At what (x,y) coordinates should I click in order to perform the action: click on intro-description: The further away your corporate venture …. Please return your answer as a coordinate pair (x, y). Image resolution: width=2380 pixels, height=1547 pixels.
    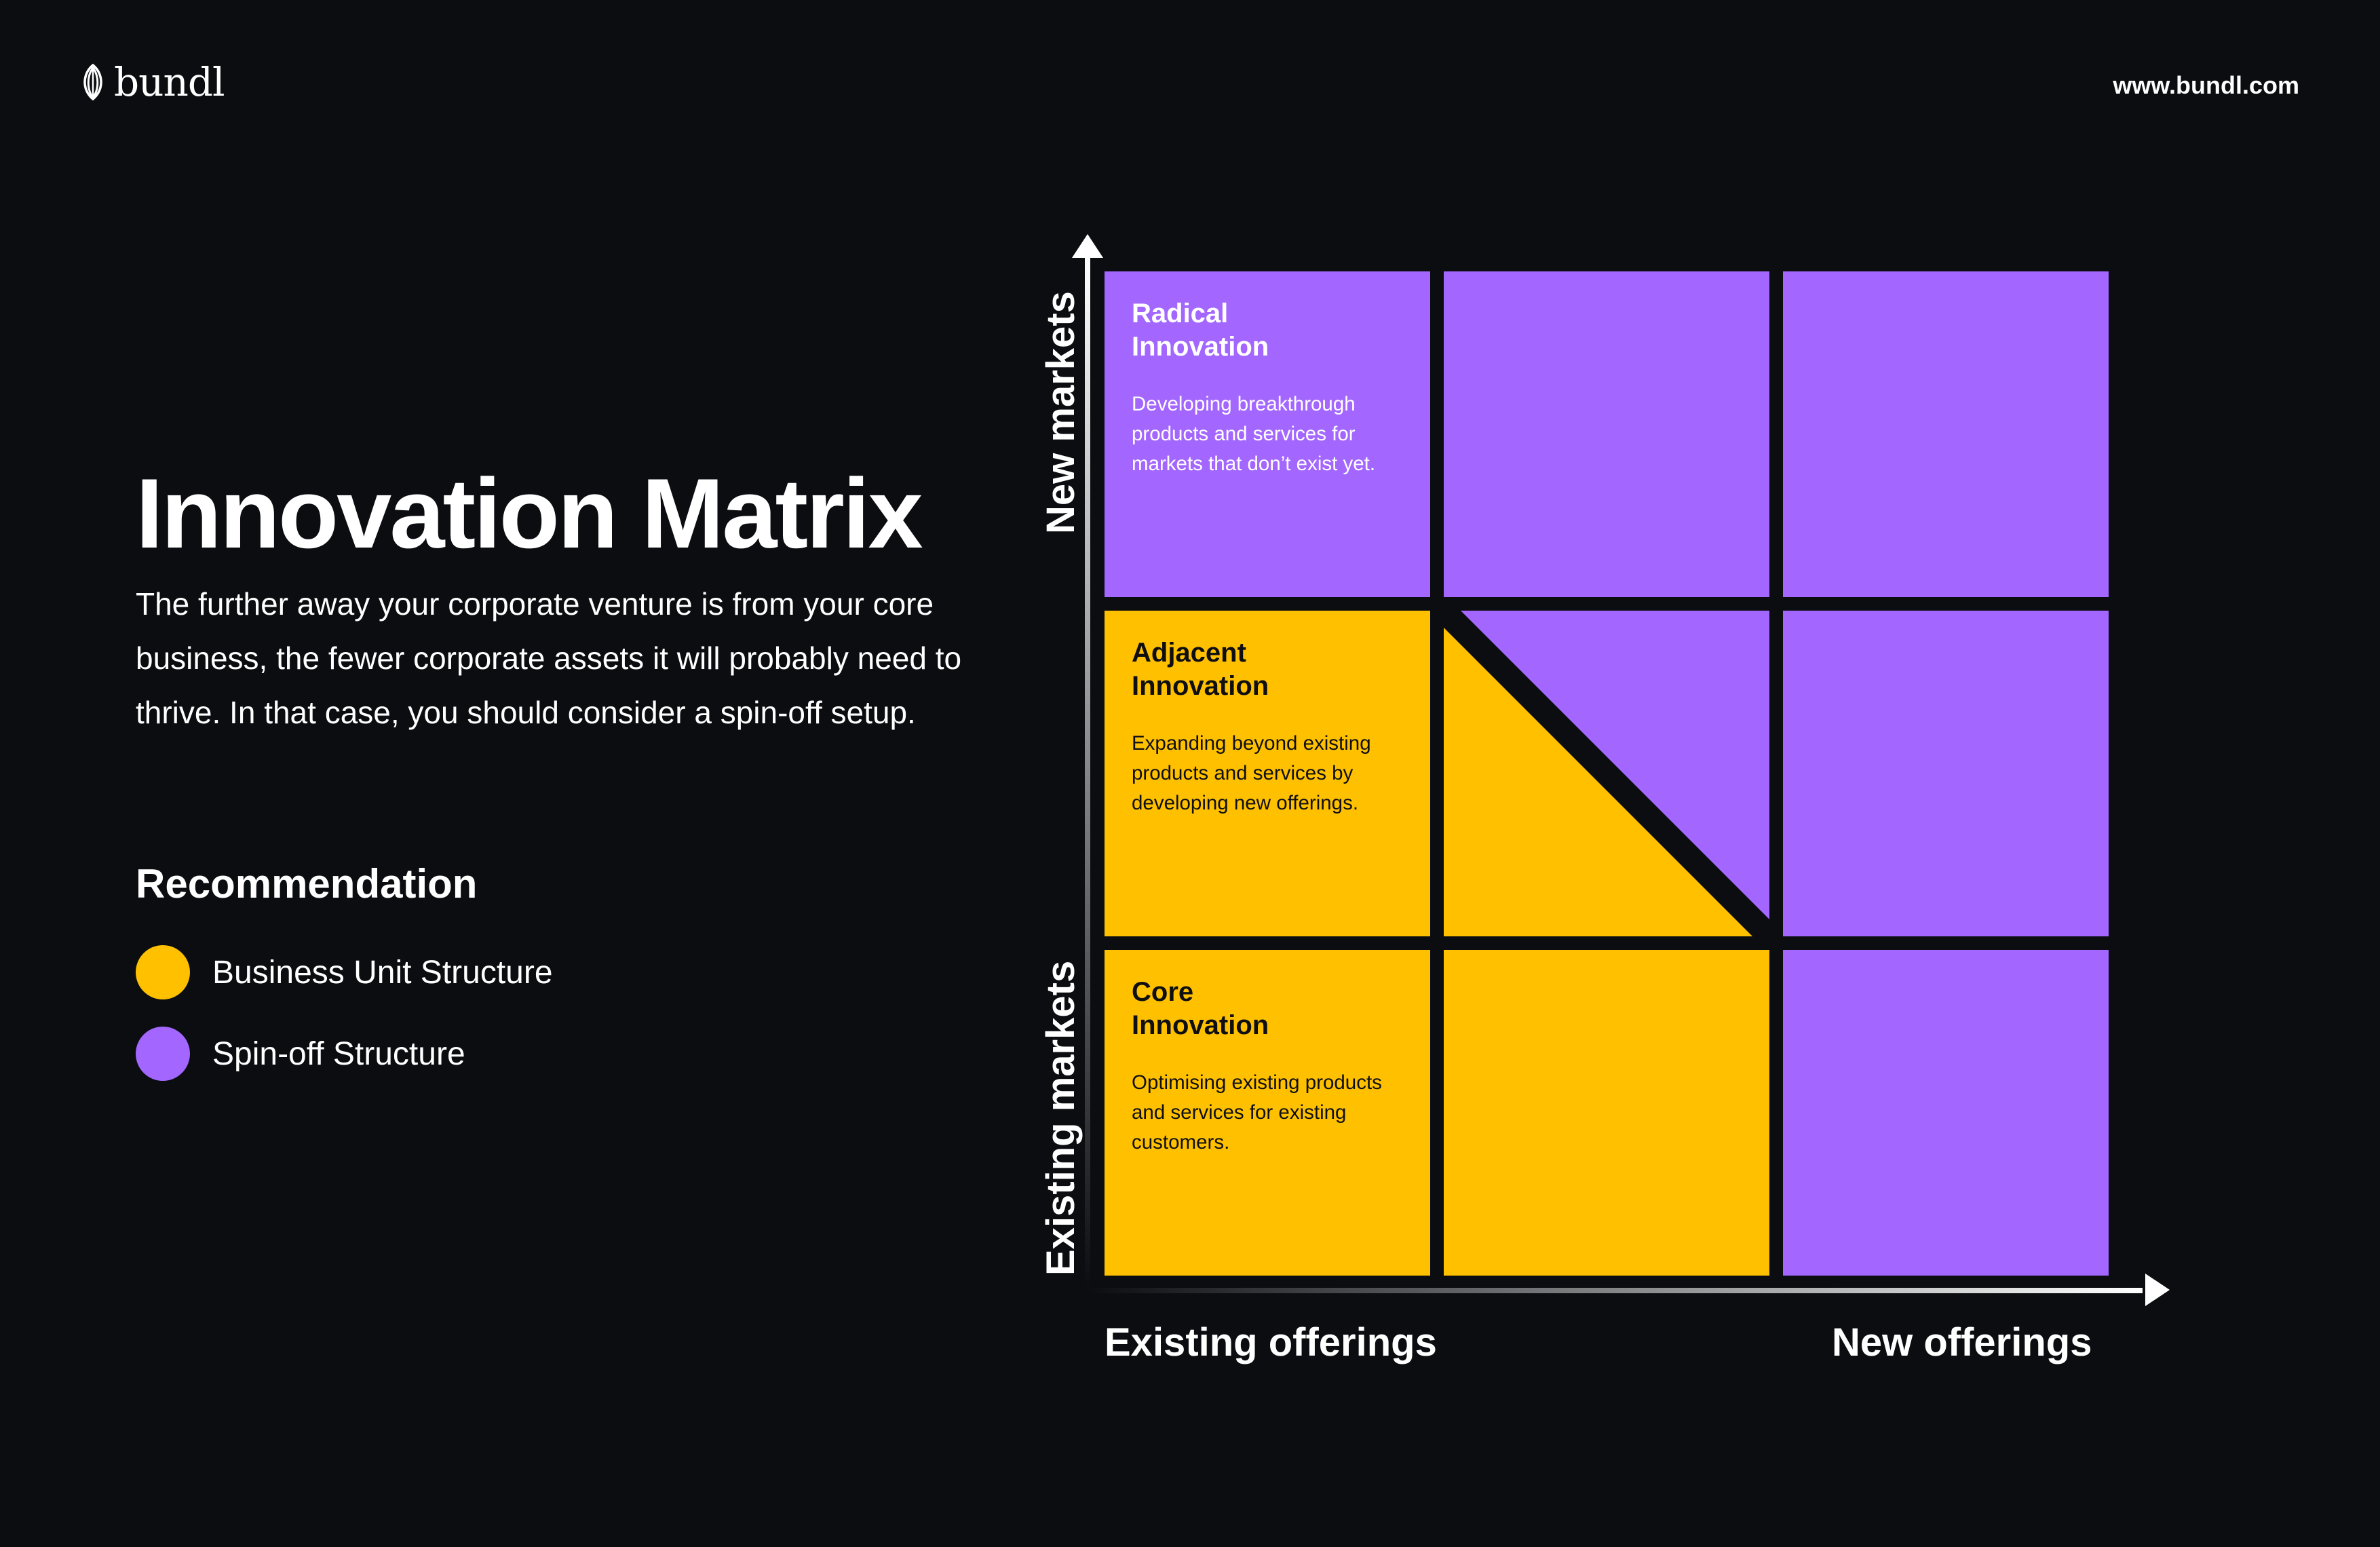
    Looking at the image, I should click on (549, 658).